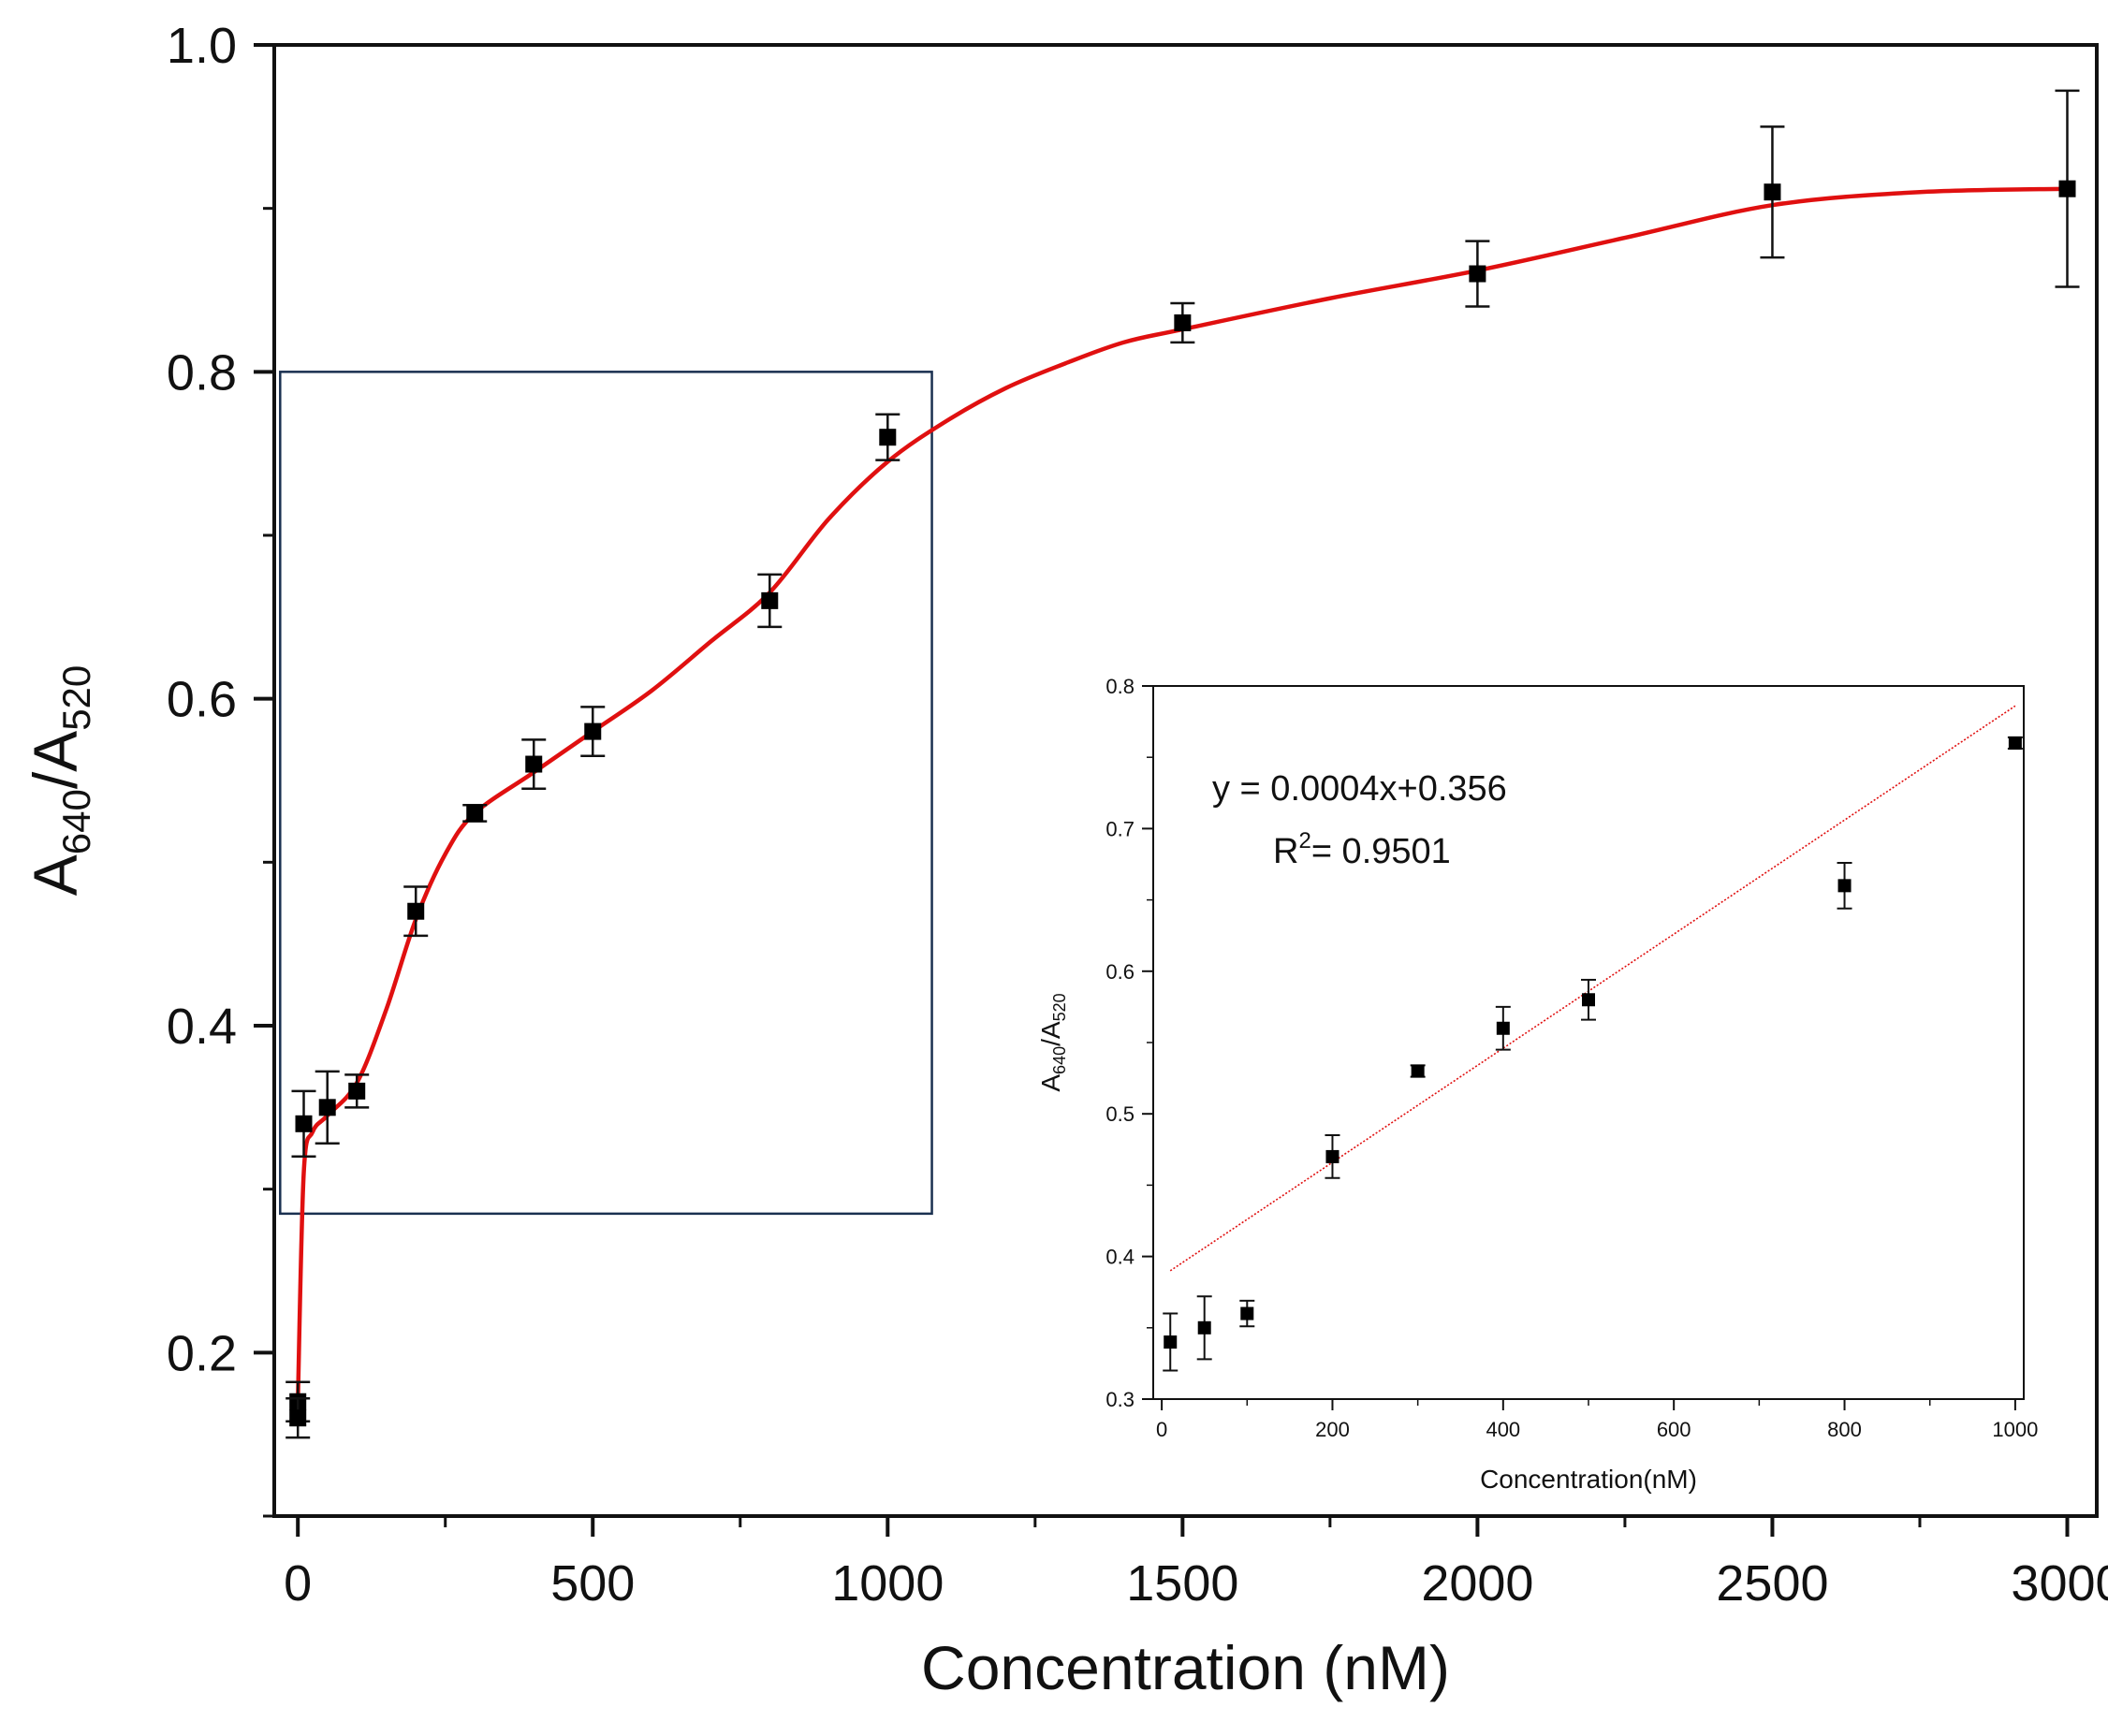 This screenshot has width=2108, height=1736. I want to click on main-x-axis-title: Concentration (nM), so click(1185, 1667).